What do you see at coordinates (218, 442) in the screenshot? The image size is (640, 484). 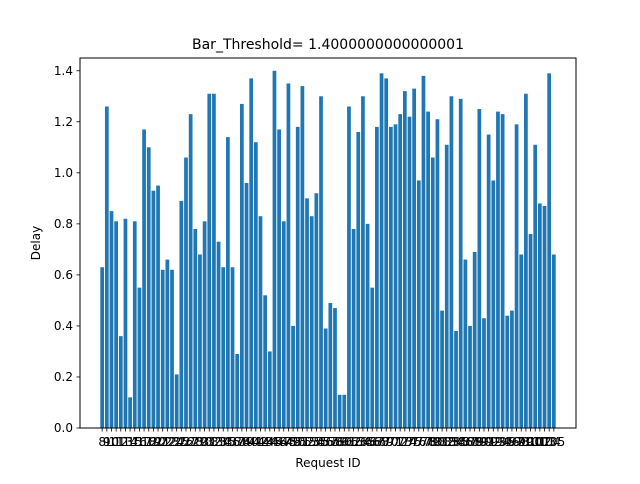 I see `x-tick-label: 33` at bounding box center [218, 442].